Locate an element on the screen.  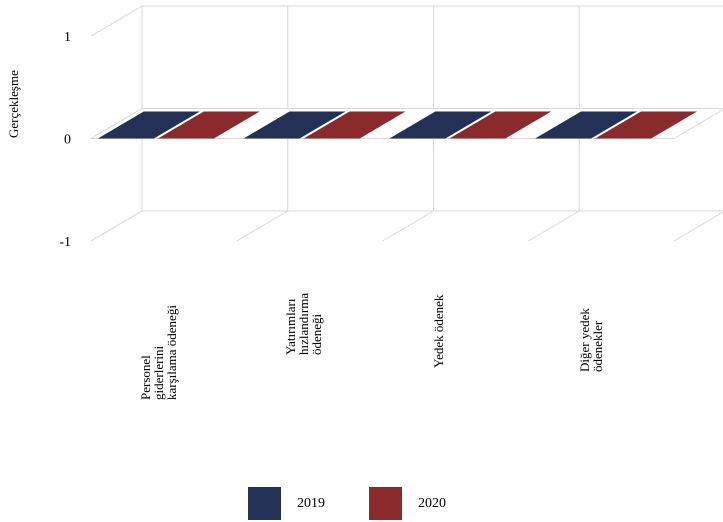
x-tick-label-2: Yedek ödenek is located at coordinates (438, 331).